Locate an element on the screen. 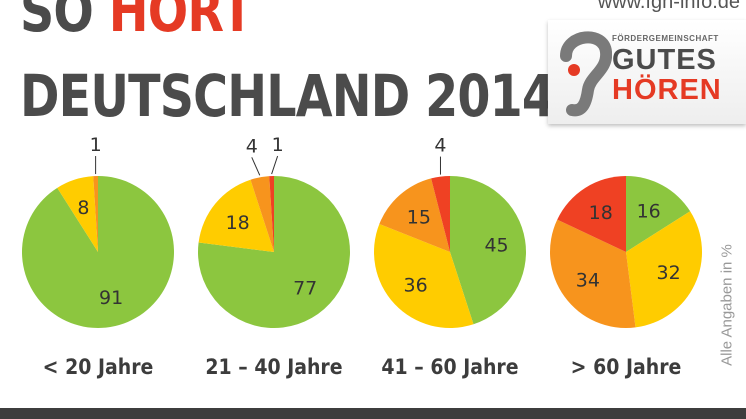 The height and width of the screenshot is (419, 746). pie-2-value-label-4: 1 is located at coordinates (278, 145).